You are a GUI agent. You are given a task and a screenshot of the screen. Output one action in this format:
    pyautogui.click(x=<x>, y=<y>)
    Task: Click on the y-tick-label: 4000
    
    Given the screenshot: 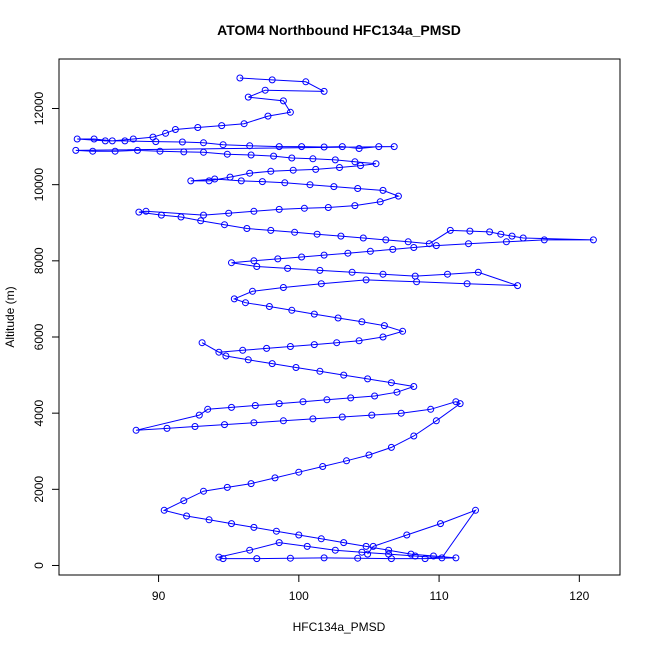 What is the action you would take?
    pyautogui.click(x=39, y=412)
    